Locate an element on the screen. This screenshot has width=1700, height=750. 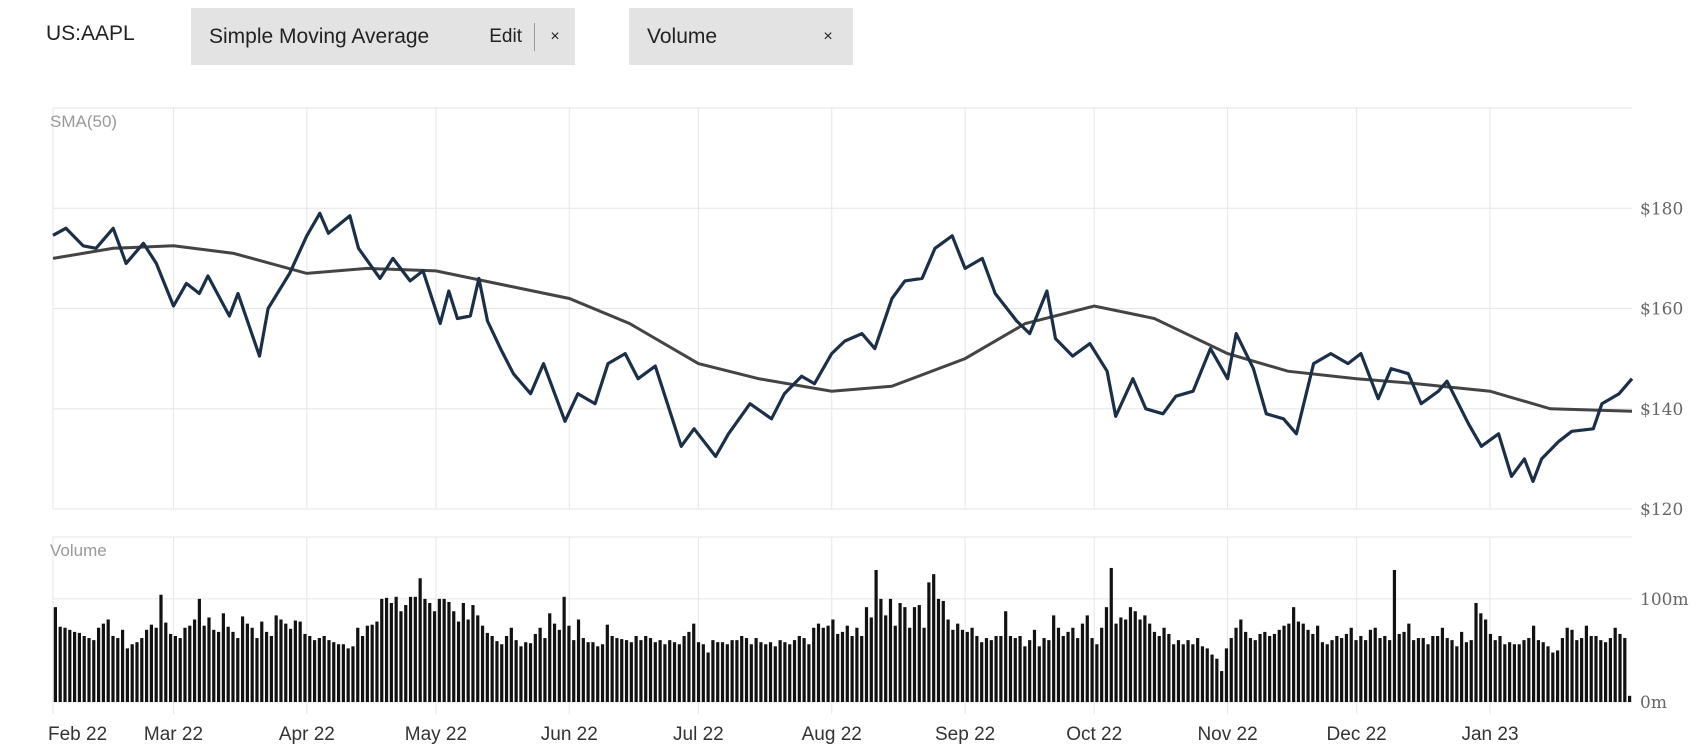
remove-volume-close-icon: × is located at coordinates (828, 36).